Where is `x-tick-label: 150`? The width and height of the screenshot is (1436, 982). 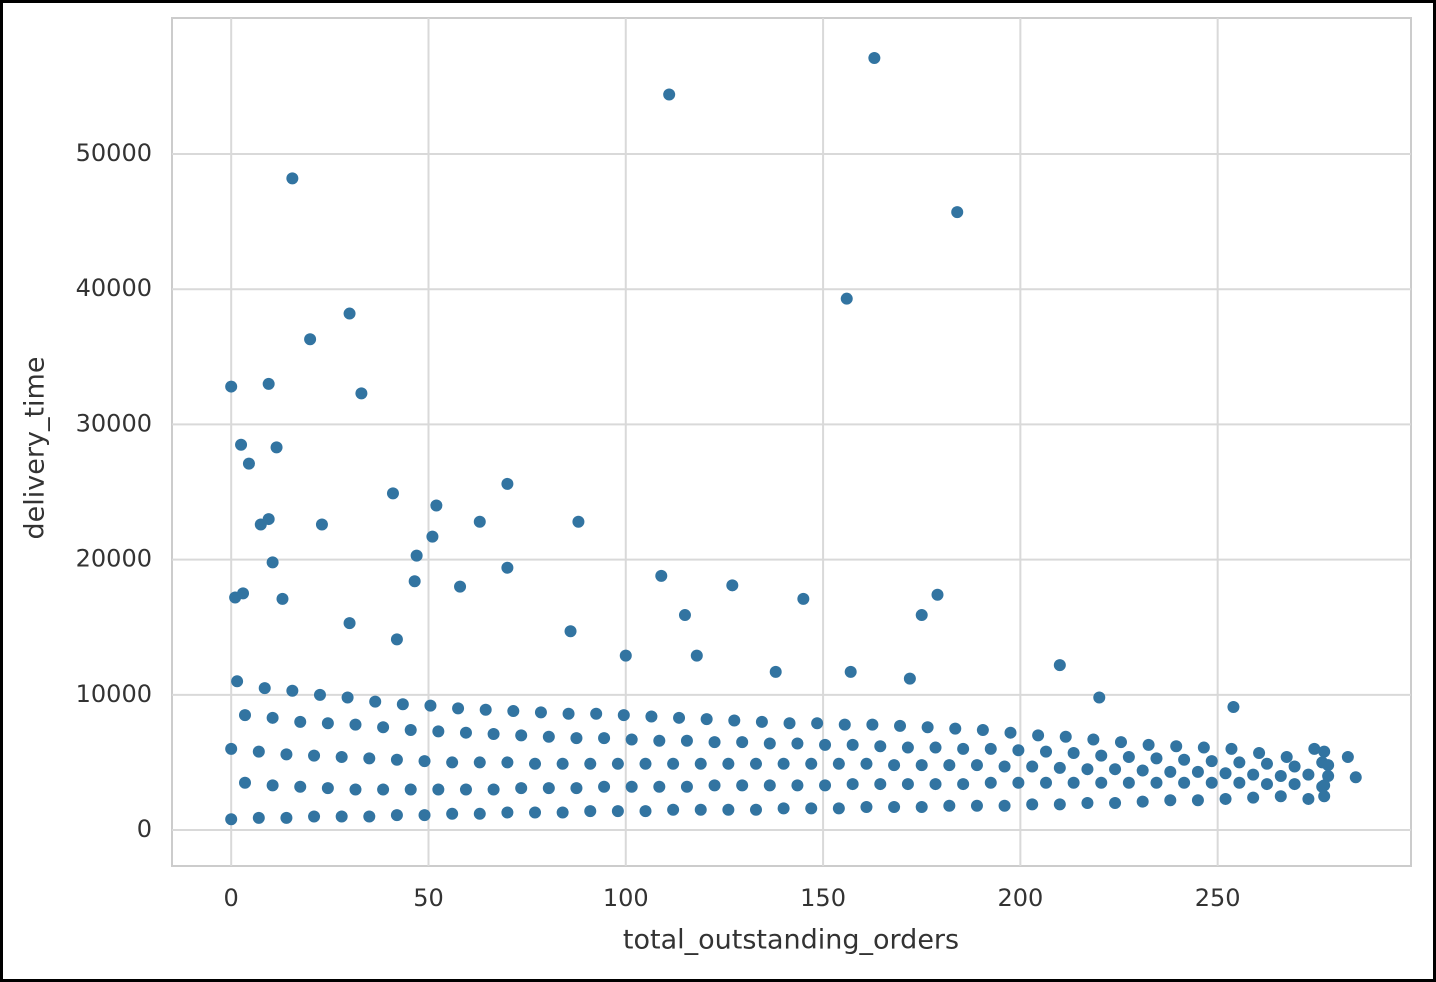 x-tick-label: 150 is located at coordinates (823, 898).